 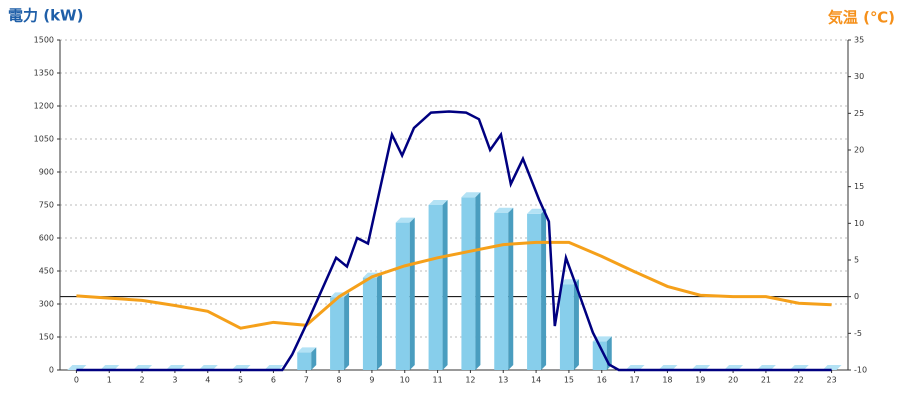 What do you see at coordinates (46, 271) in the screenshot?
I see `y-tick-label: 450` at bounding box center [46, 271].